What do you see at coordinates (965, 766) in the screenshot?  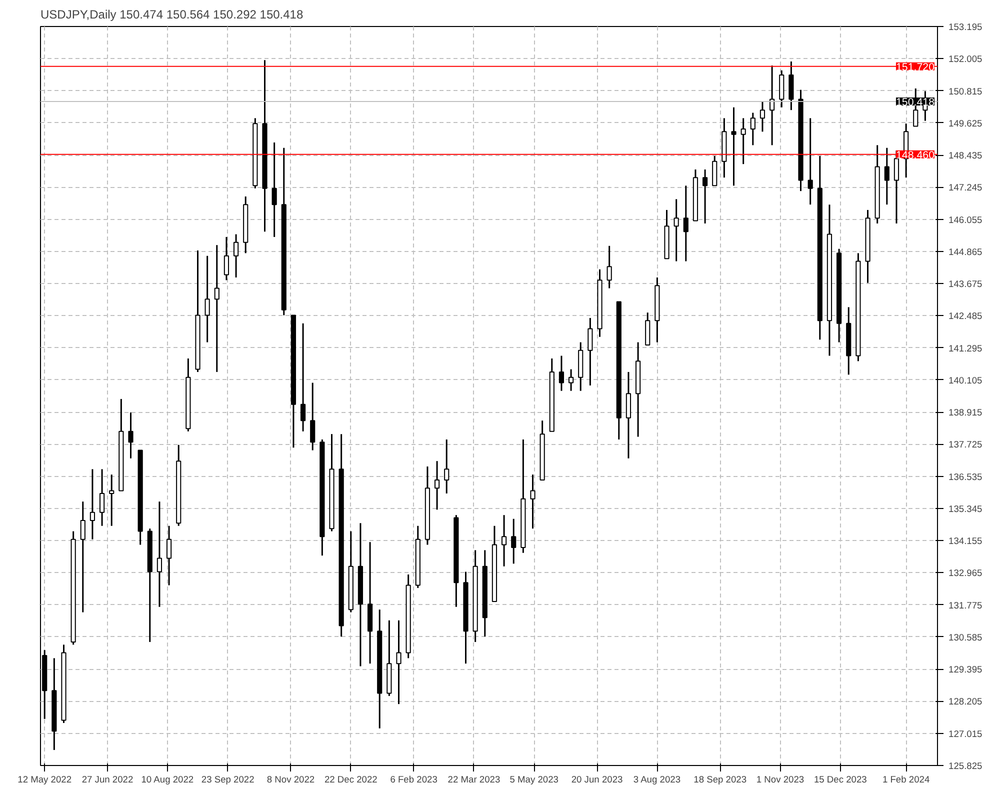 I see `y-tick-label: 125.825` at bounding box center [965, 766].